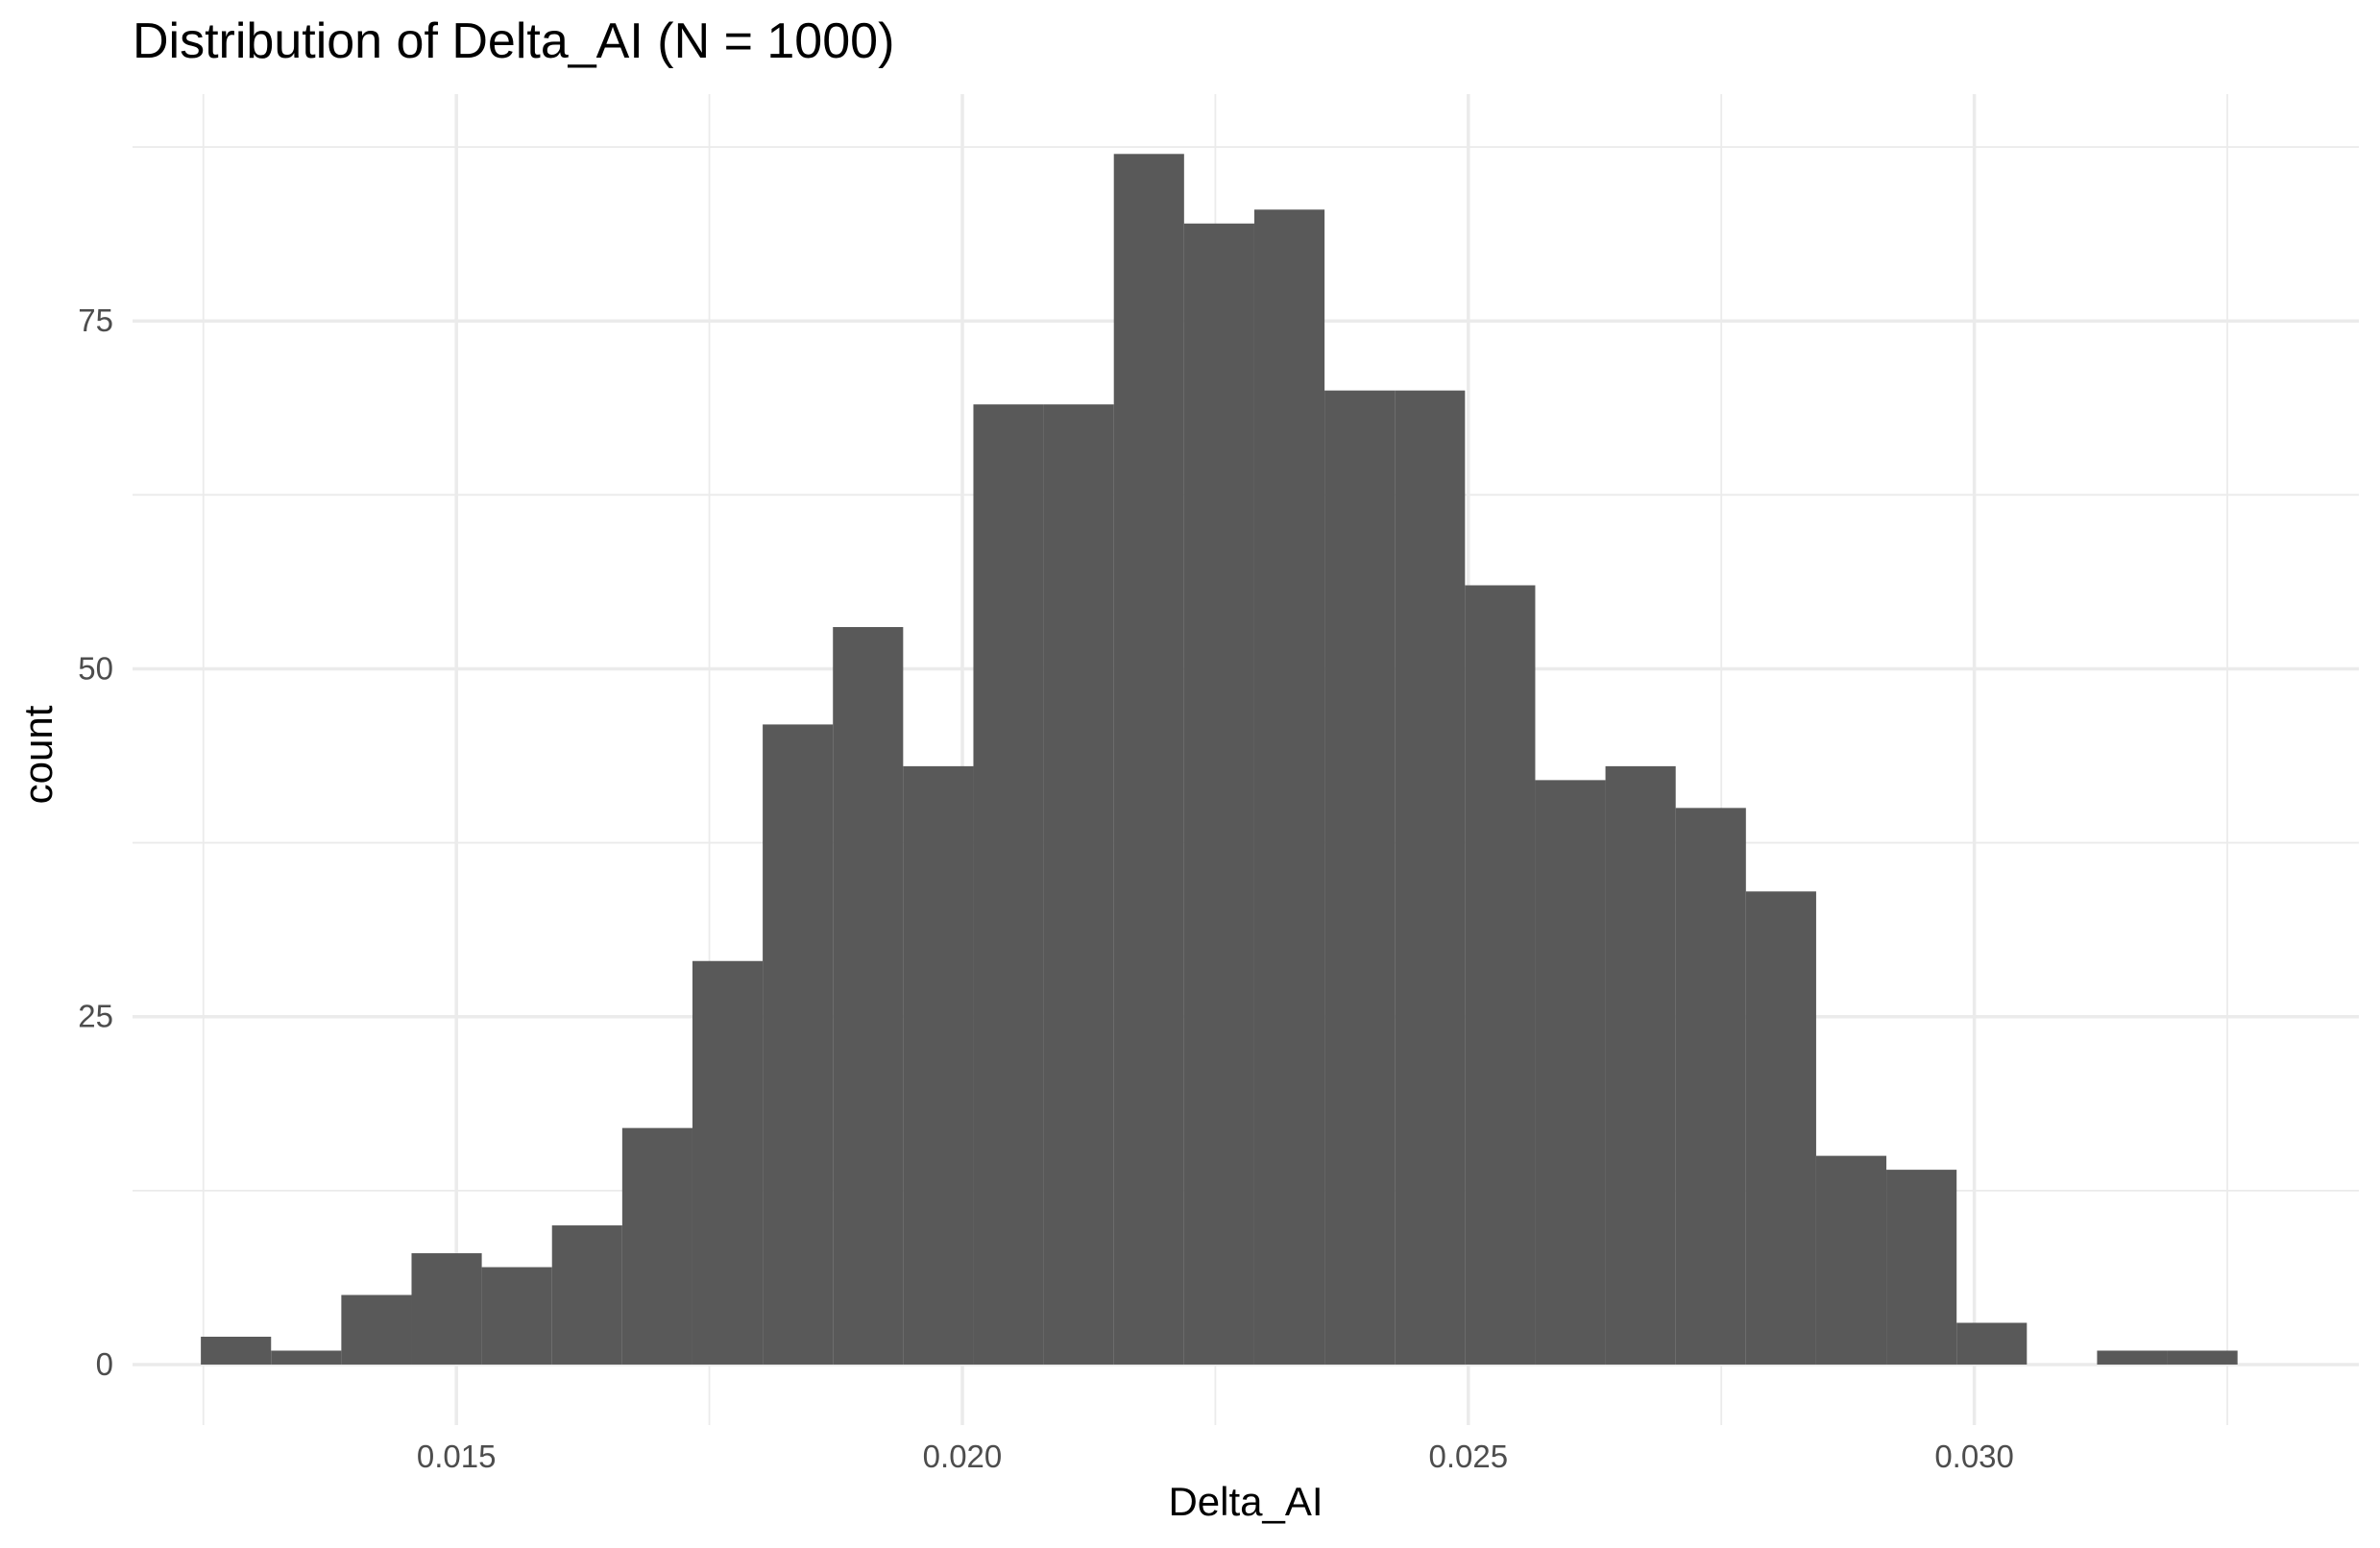 This screenshot has width=2380, height=1548. What do you see at coordinates (105, 1364) in the screenshot?
I see `y-tick-label: 0` at bounding box center [105, 1364].